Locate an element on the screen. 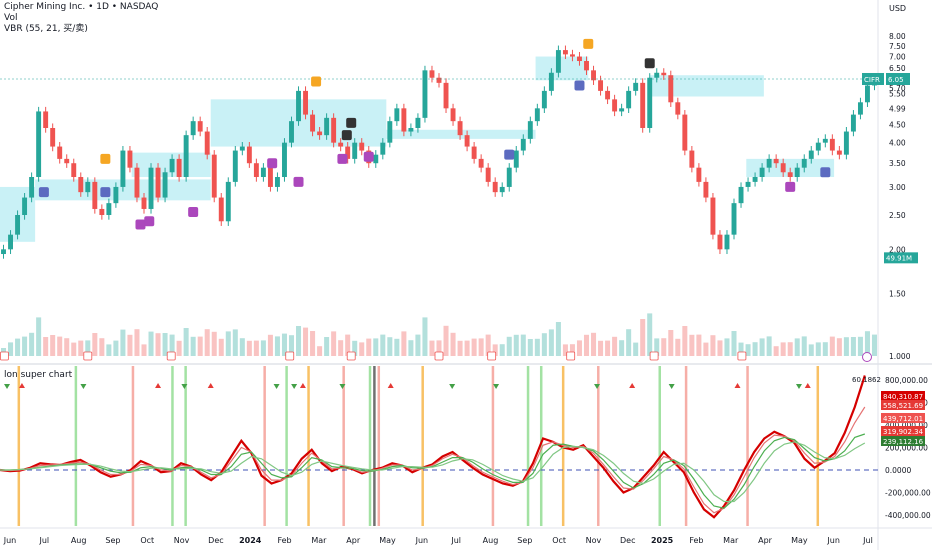  indicator-legend-label: VBR (55, 21, 买/卖) is located at coordinates (46, 29).